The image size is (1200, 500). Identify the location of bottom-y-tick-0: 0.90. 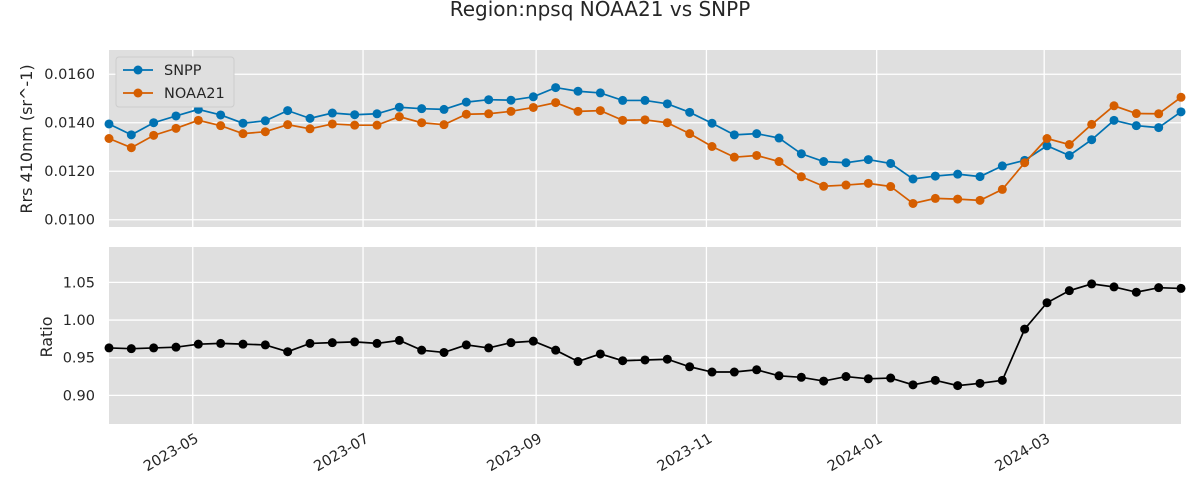
(79, 396).